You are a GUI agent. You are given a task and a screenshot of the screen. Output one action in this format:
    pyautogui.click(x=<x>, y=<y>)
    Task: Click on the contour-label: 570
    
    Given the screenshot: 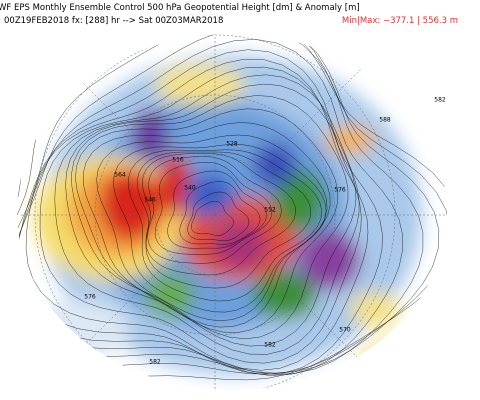 What is the action you would take?
    pyautogui.click(x=345, y=330)
    